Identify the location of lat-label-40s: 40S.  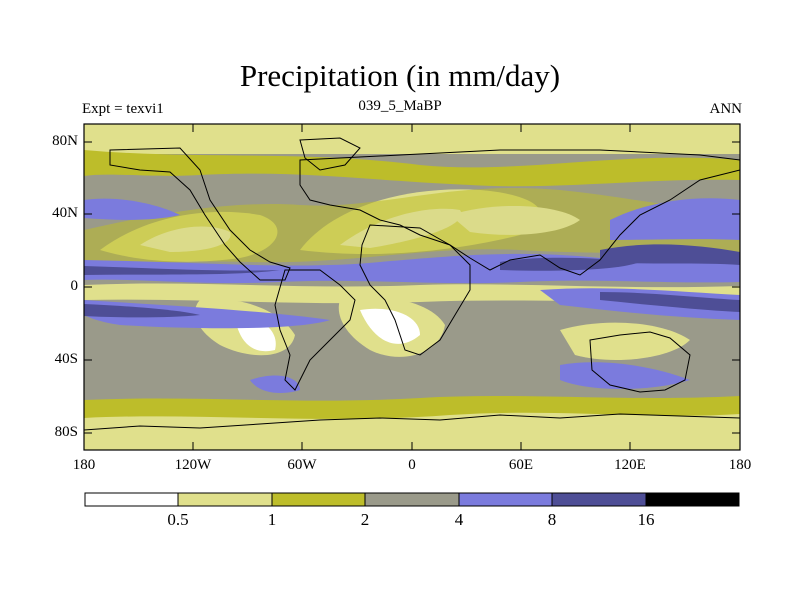
(66, 359).